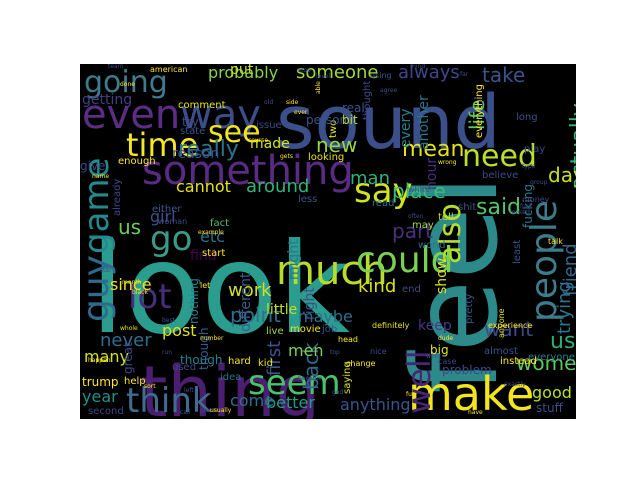  Describe the element at coordinates (202, 105) in the screenshot. I see `word-comment: comment` at that location.